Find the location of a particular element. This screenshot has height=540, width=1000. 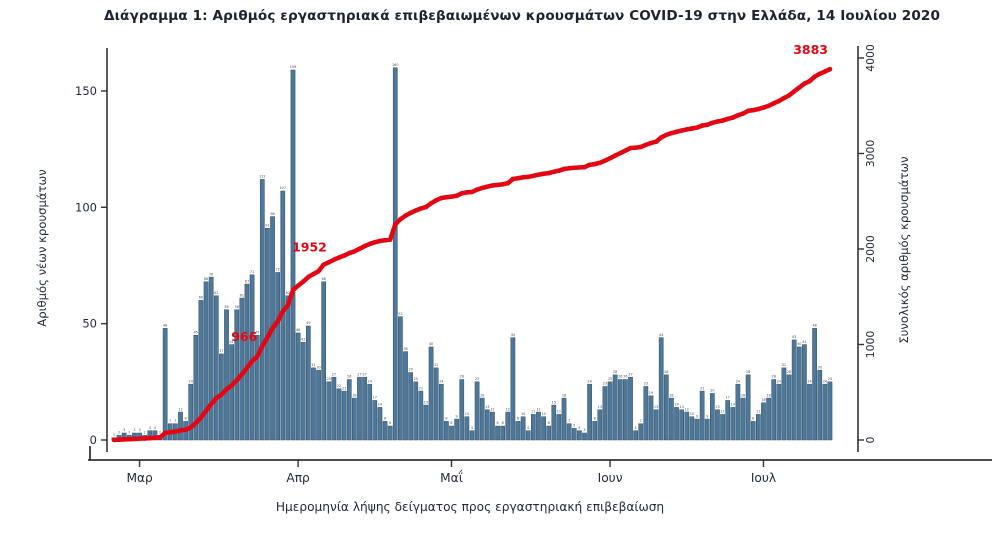

x-month-tick-label: Απρ is located at coordinates (298, 478).